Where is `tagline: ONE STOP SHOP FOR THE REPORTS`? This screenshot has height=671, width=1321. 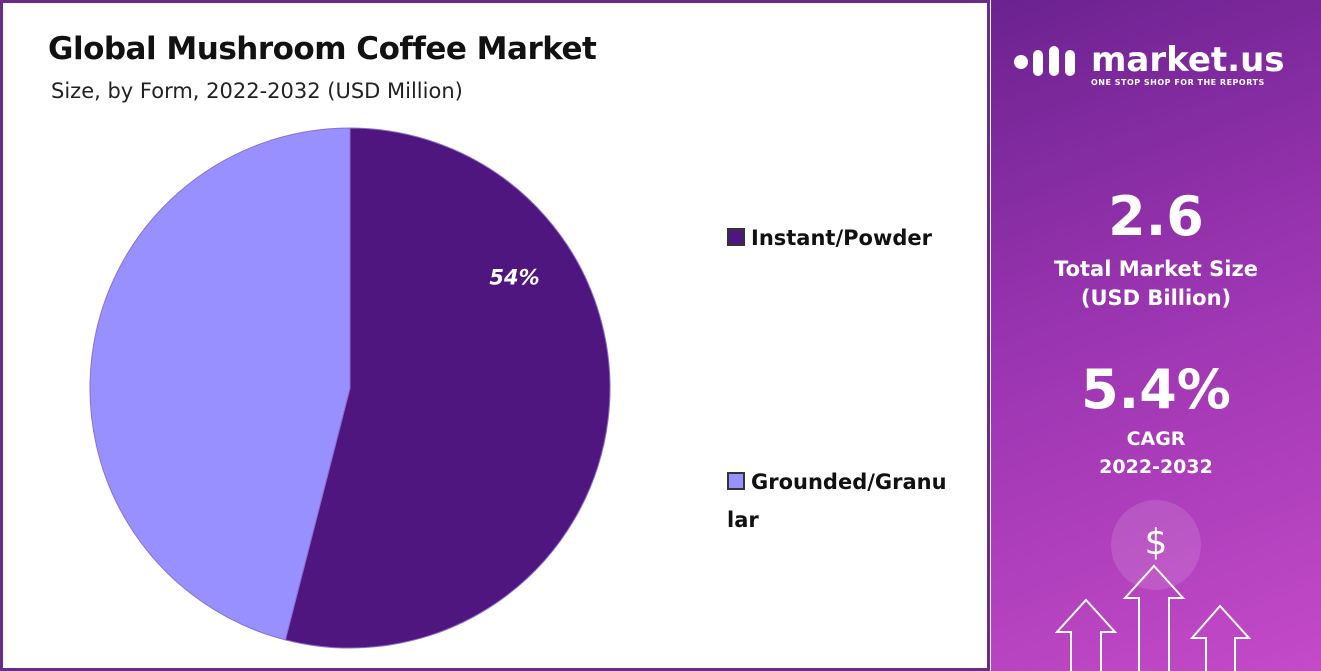 tagline: ONE STOP SHOP FOR THE REPORTS is located at coordinates (1178, 82).